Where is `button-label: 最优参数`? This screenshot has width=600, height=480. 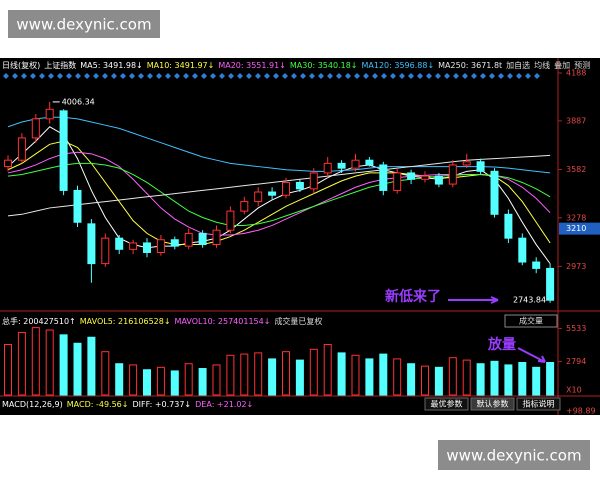 button-label: 最优参数 is located at coordinates (447, 404).